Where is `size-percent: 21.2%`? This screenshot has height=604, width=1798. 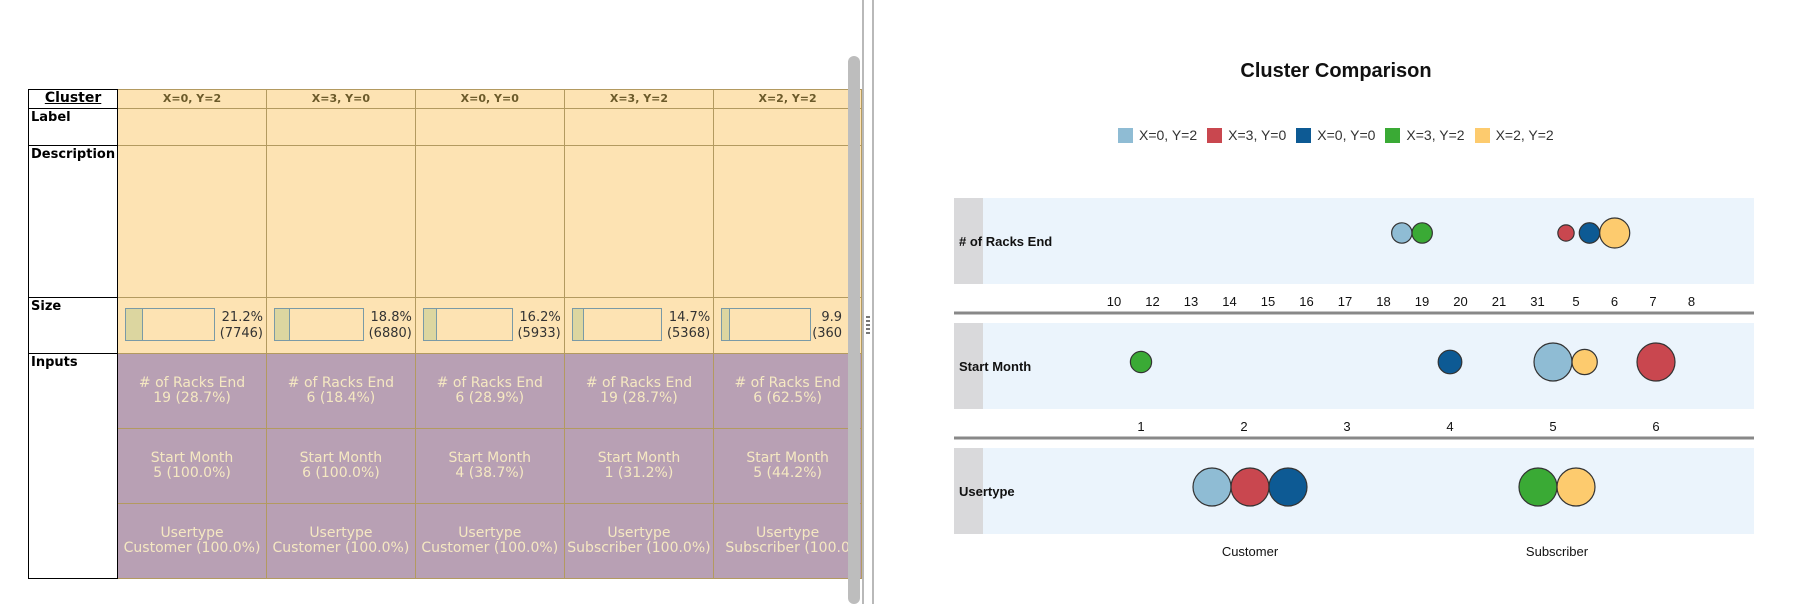
size-percent: 21.2% is located at coordinates (242, 317).